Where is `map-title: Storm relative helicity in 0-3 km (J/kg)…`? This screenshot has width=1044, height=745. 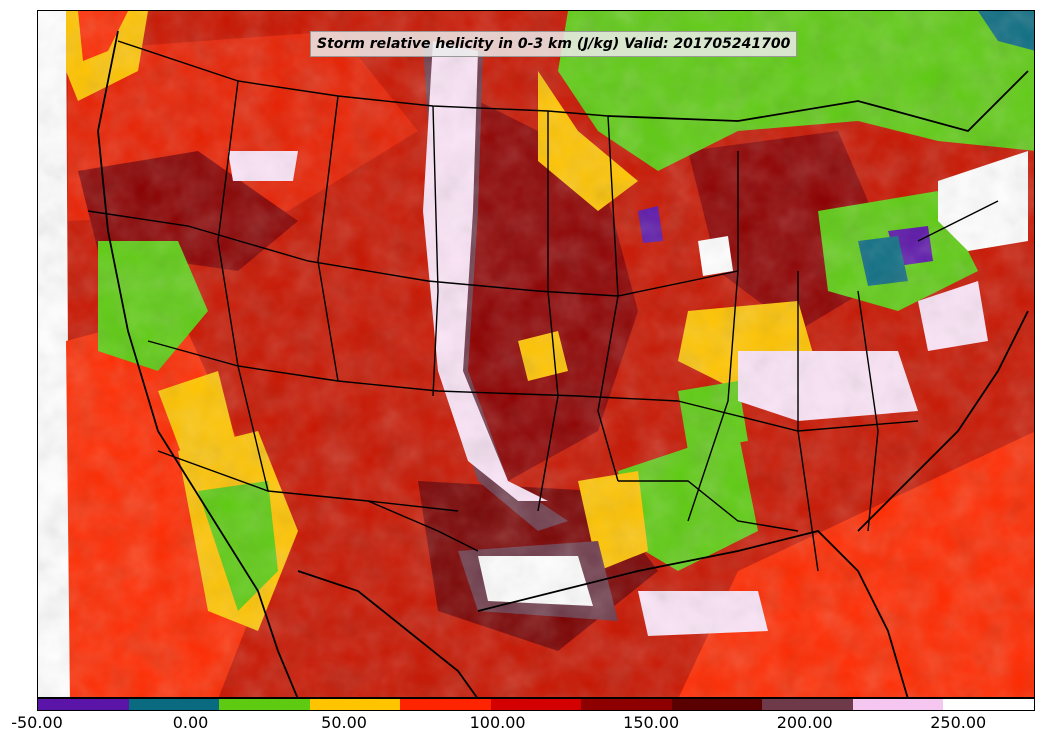
map-title: Storm relative helicity in 0-3 km (J/kg)… is located at coordinates (554, 44).